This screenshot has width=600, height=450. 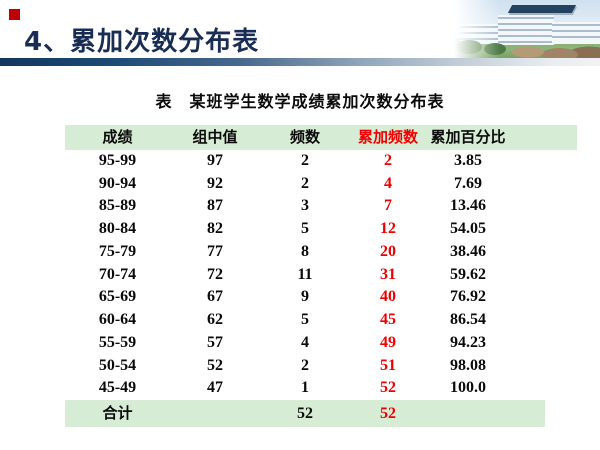 What do you see at coordinates (117, 137) in the screenshot?
I see `col-header-score: 成绩` at bounding box center [117, 137].